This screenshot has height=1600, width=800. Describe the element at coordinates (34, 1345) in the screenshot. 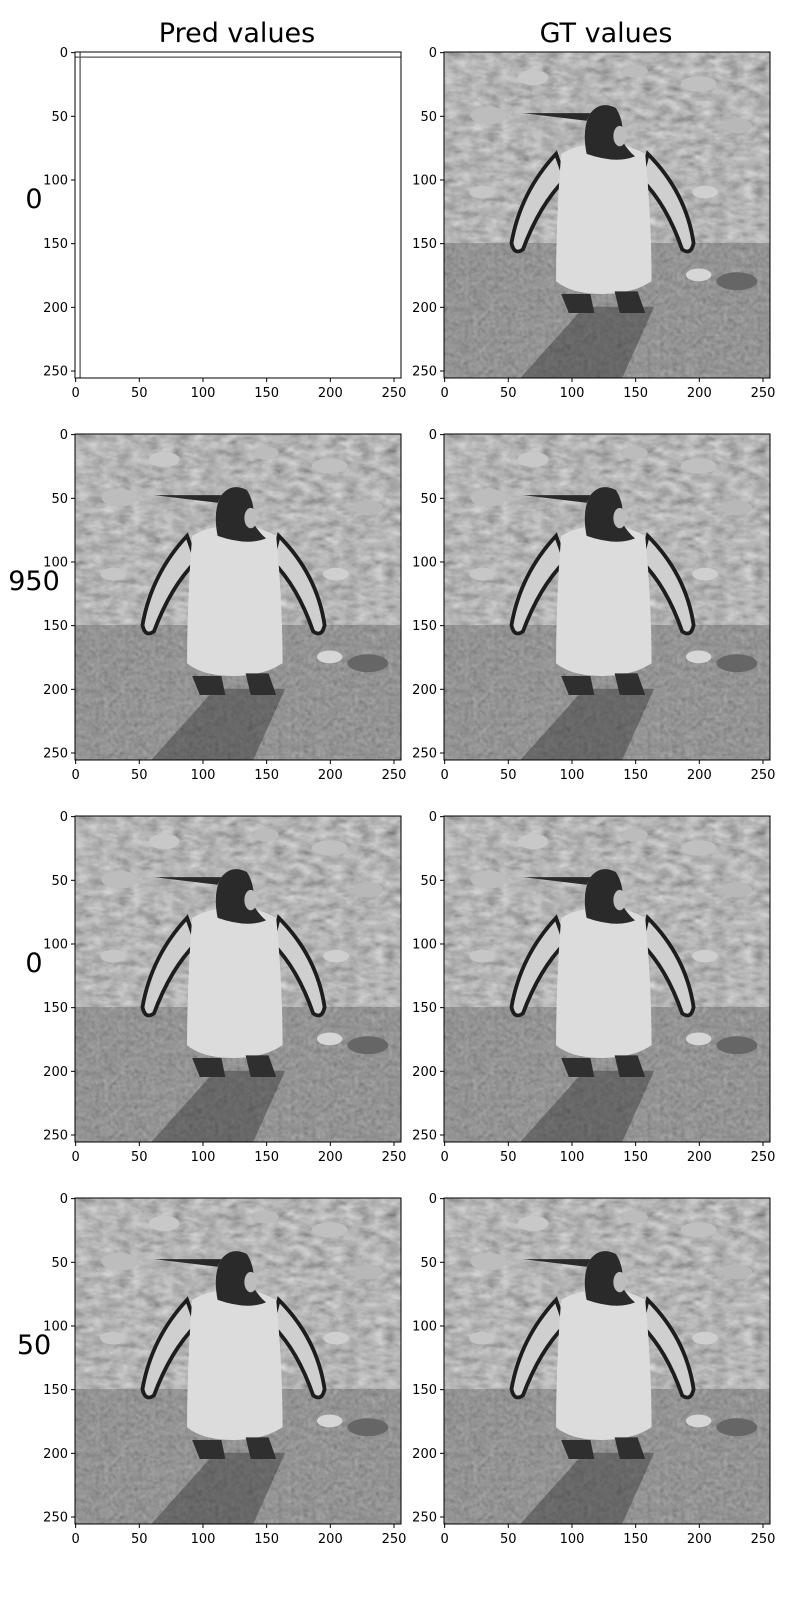

I see `row-label: 50` at that location.